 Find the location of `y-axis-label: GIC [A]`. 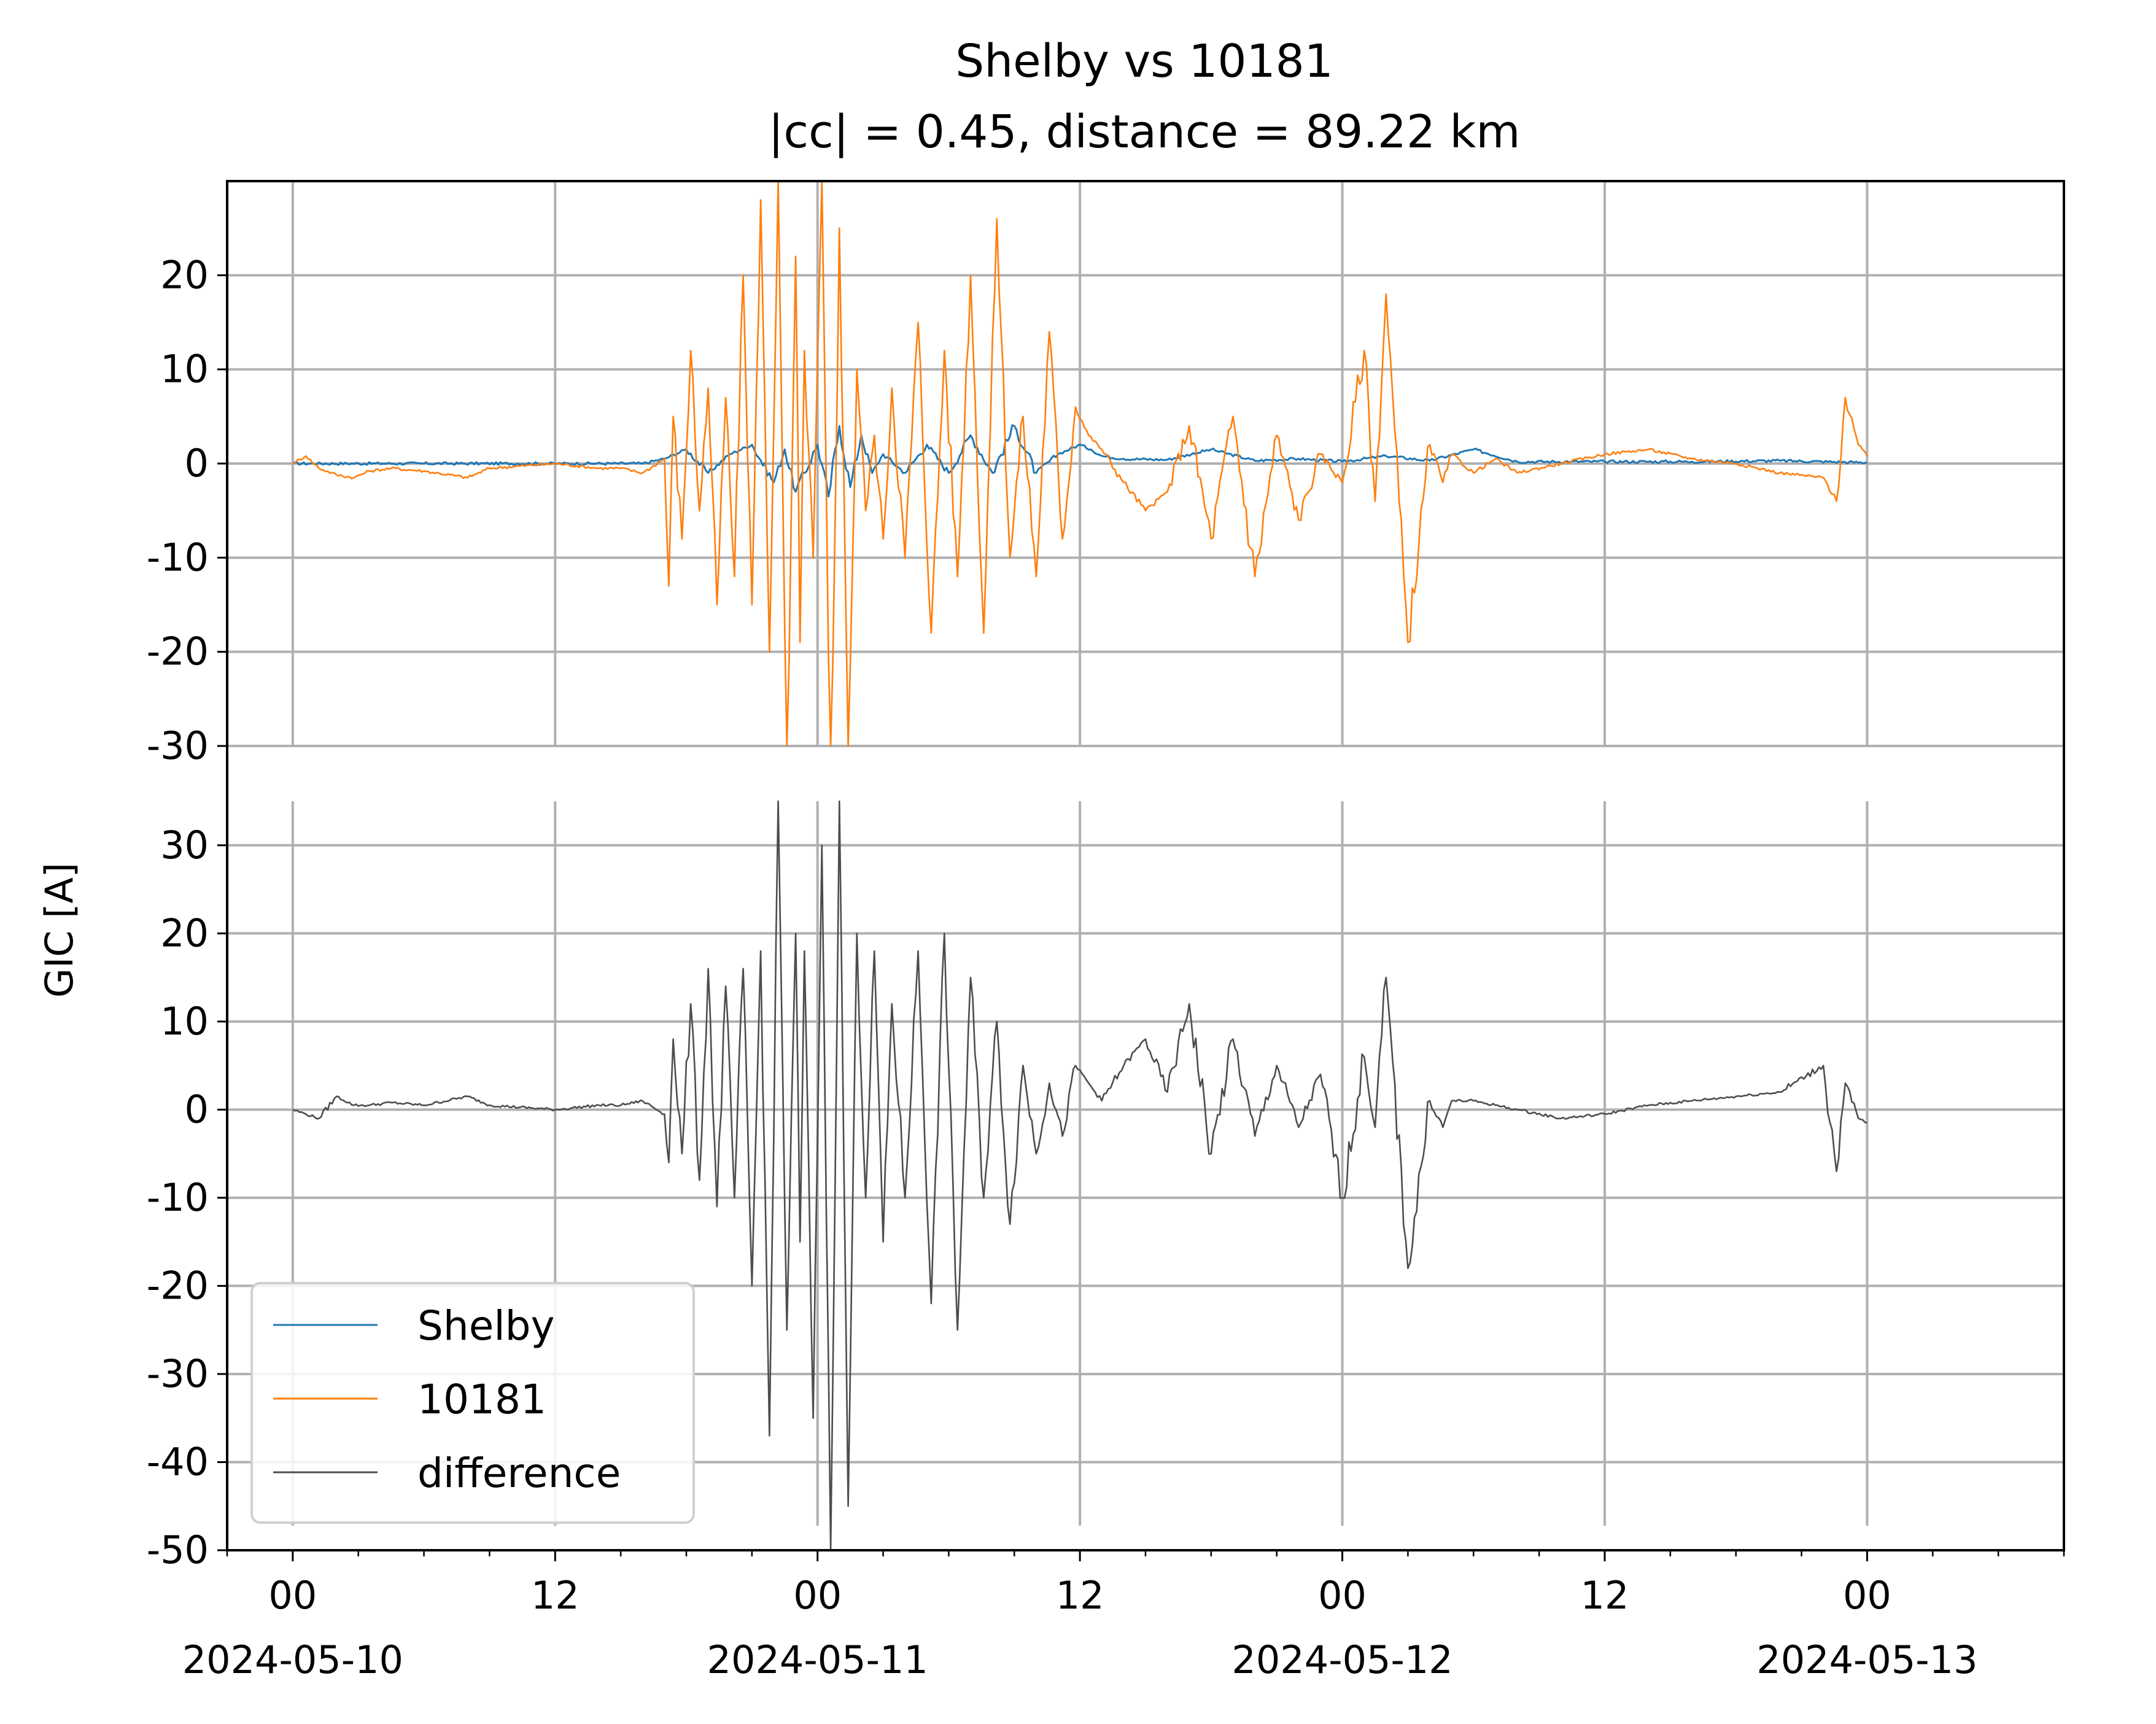

y-axis-label: GIC [A] is located at coordinates (59, 930).